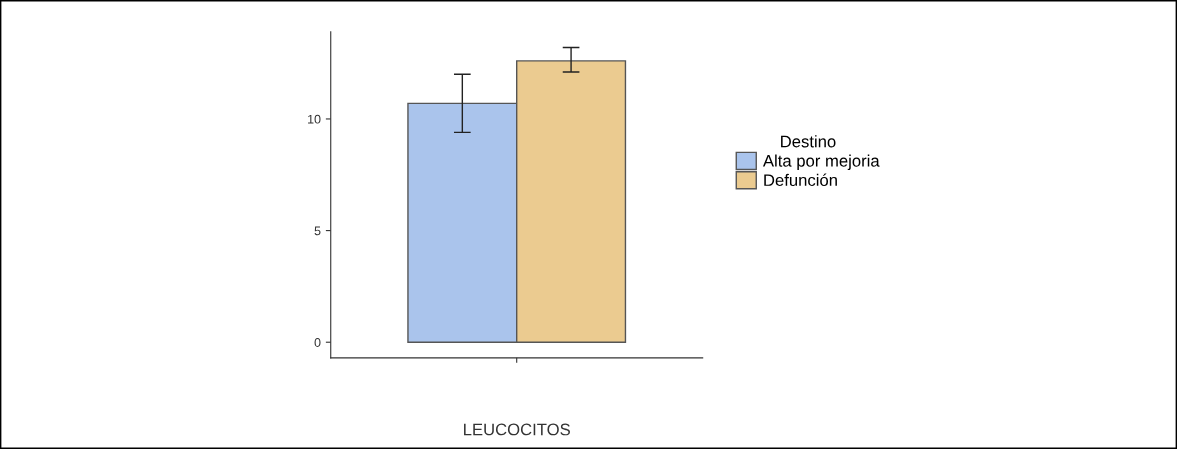 Image resolution: width=1177 pixels, height=449 pixels. Describe the element at coordinates (517, 429) in the screenshot. I see `x-axis-title: LEUCOCITOS` at that location.